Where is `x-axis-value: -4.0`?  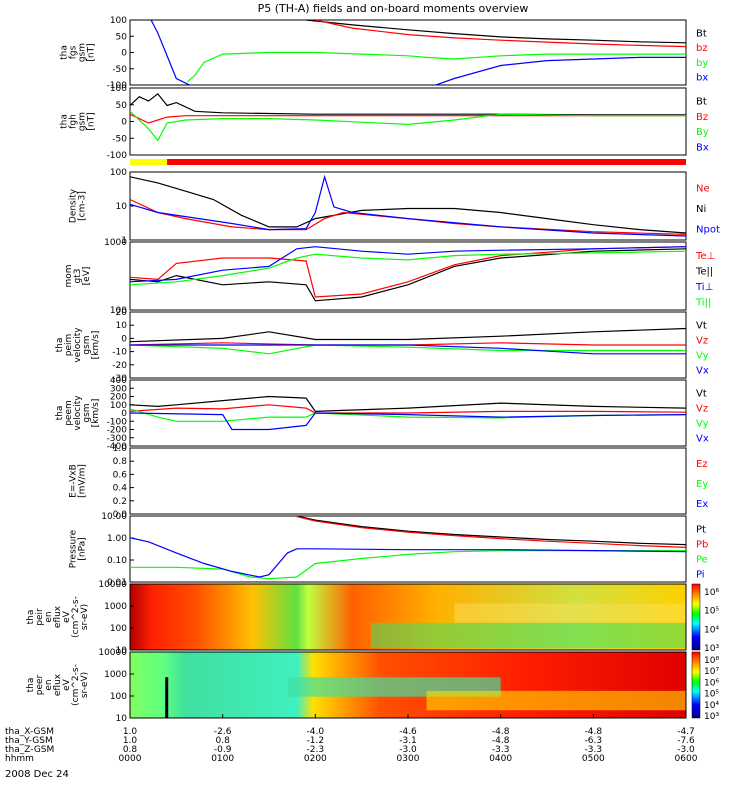 x-axis-value: -4.0 is located at coordinates (316, 732).